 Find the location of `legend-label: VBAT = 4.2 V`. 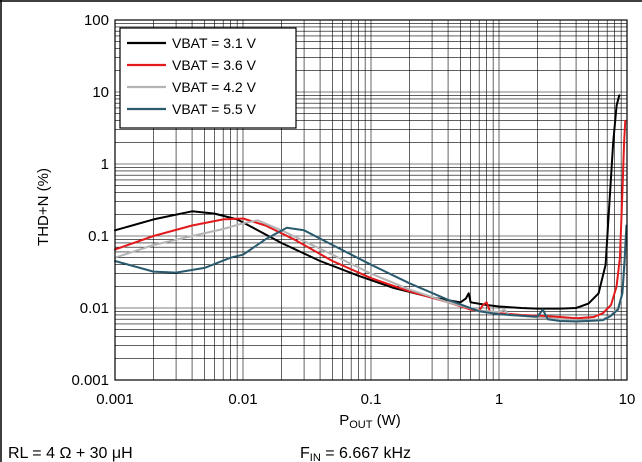

legend-label: VBAT = 4.2 V is located at coordinates (214, 87).